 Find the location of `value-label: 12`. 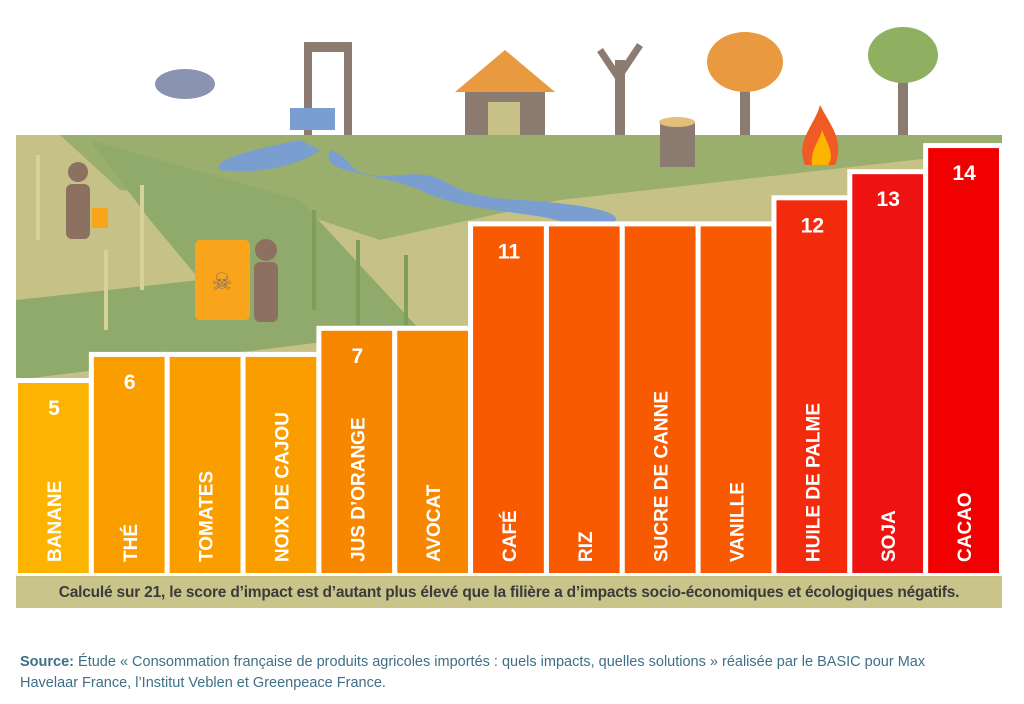

value-label: 12 is located at coordinates (812, 225).